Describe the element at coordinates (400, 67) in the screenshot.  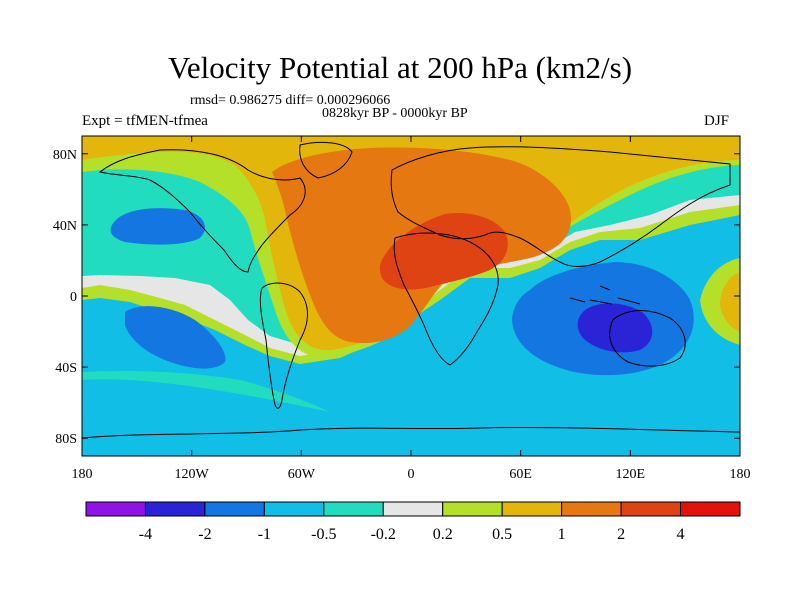
I see `chart-title: Velocity Potential at 200 hPa (km2/s)` at that location.